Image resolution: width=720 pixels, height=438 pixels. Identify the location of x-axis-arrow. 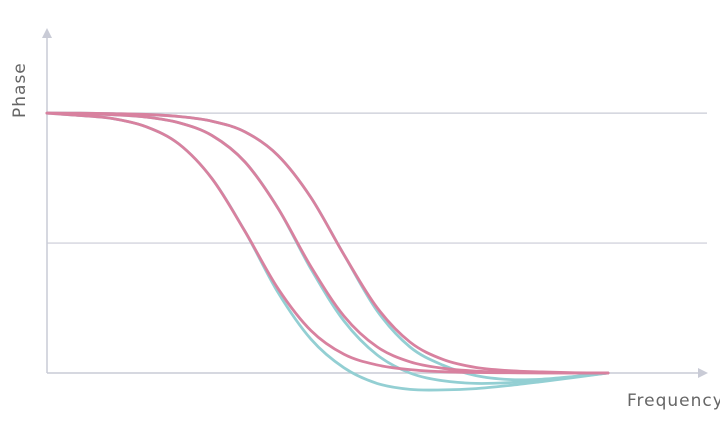
(703, 373).